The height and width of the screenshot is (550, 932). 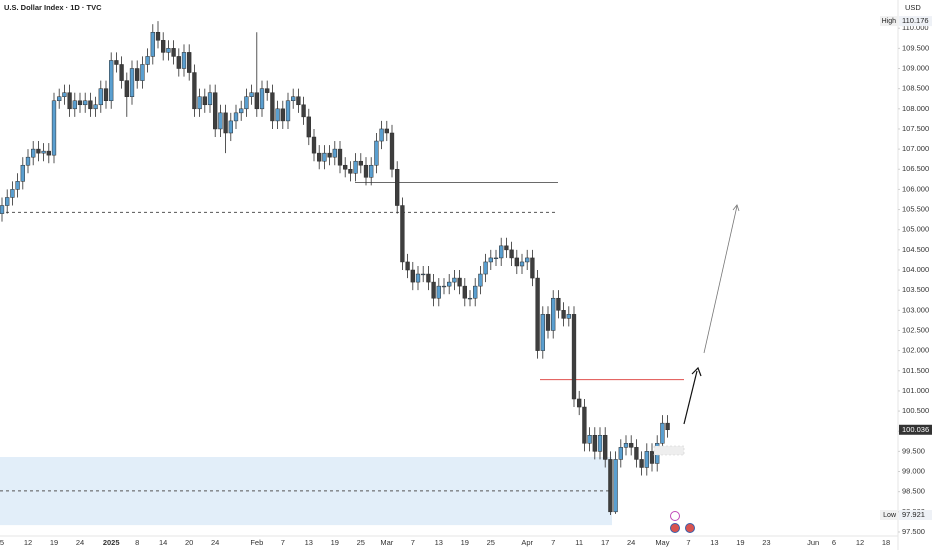 I want to click on y-tick-label: 104.500, so click(x=915, y=249).